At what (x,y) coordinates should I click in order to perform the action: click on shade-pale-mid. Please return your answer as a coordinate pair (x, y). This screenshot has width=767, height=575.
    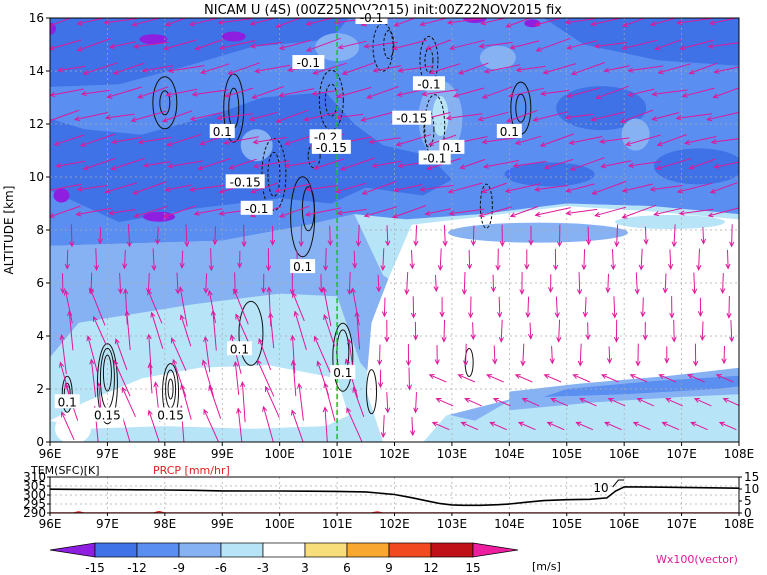
    Looking at the image, I should click on (670, 222).